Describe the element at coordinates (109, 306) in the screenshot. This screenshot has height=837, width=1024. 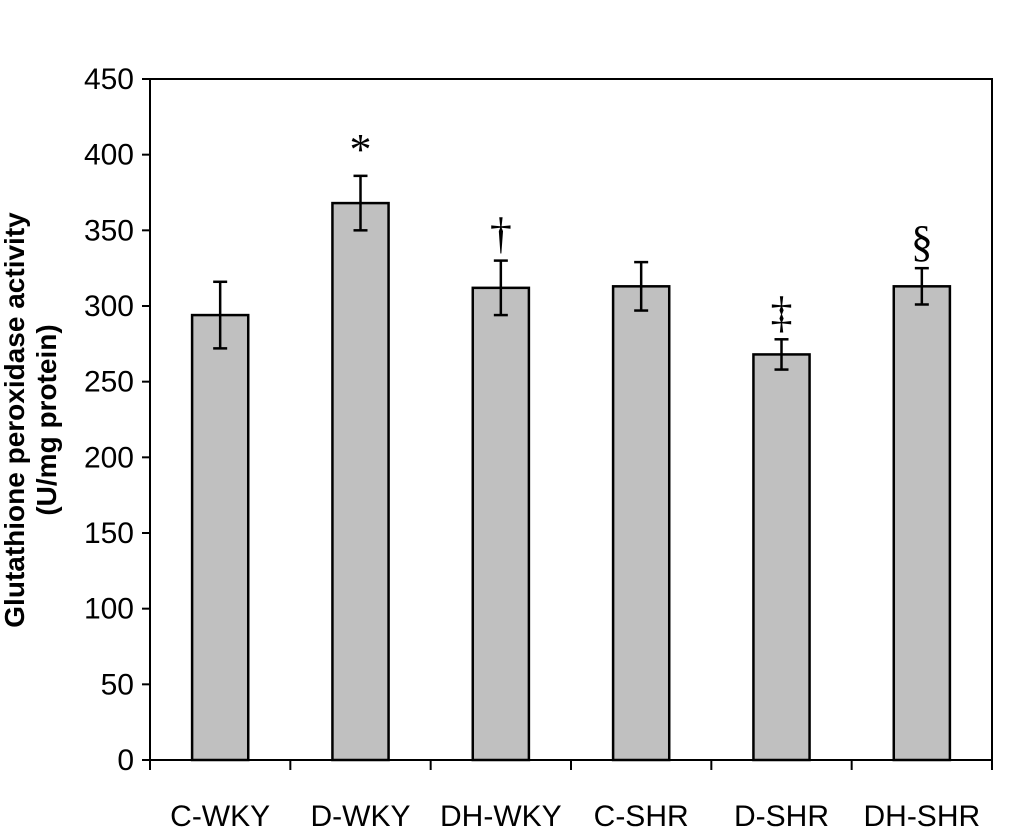
I see `y-tick-label: 300` at that location.